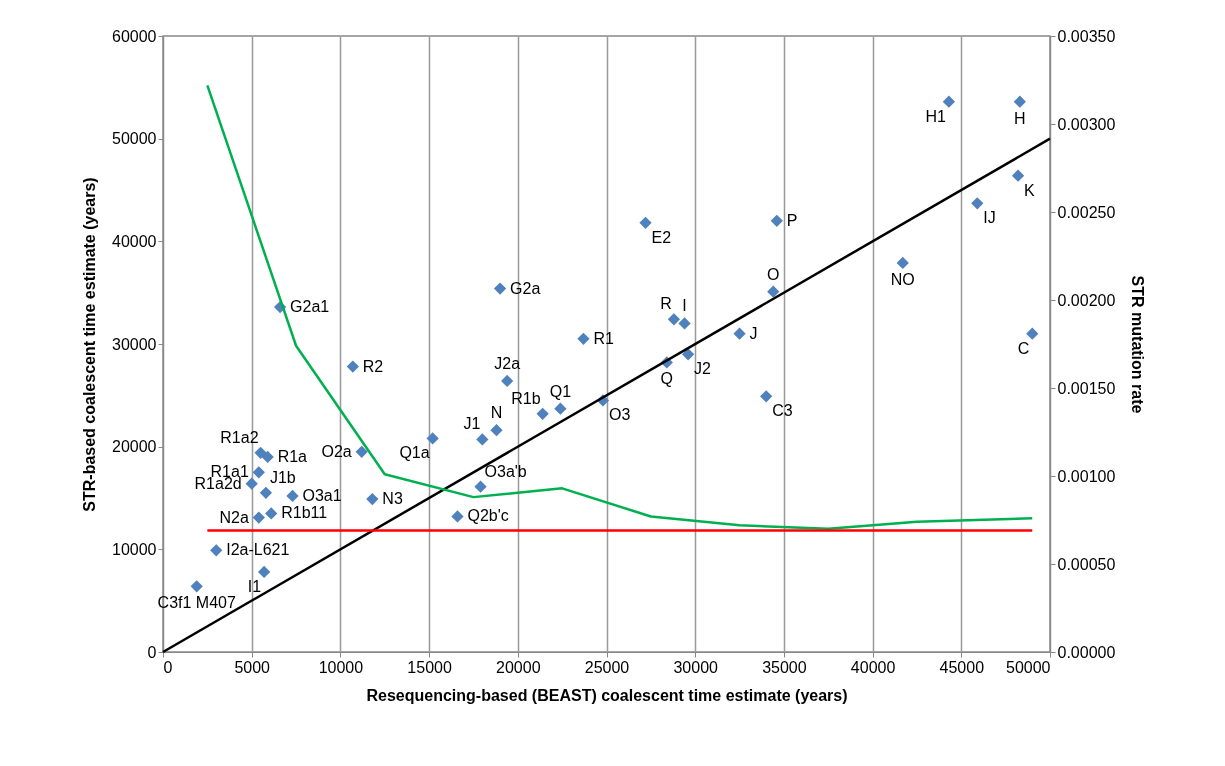 The height and width of the screenshot is (766, 1225). What do you see at coordinates (1086, 124) in the screenshot?
I see `y2-tick-label: 0.00300` at bounding box center [1086, 124].